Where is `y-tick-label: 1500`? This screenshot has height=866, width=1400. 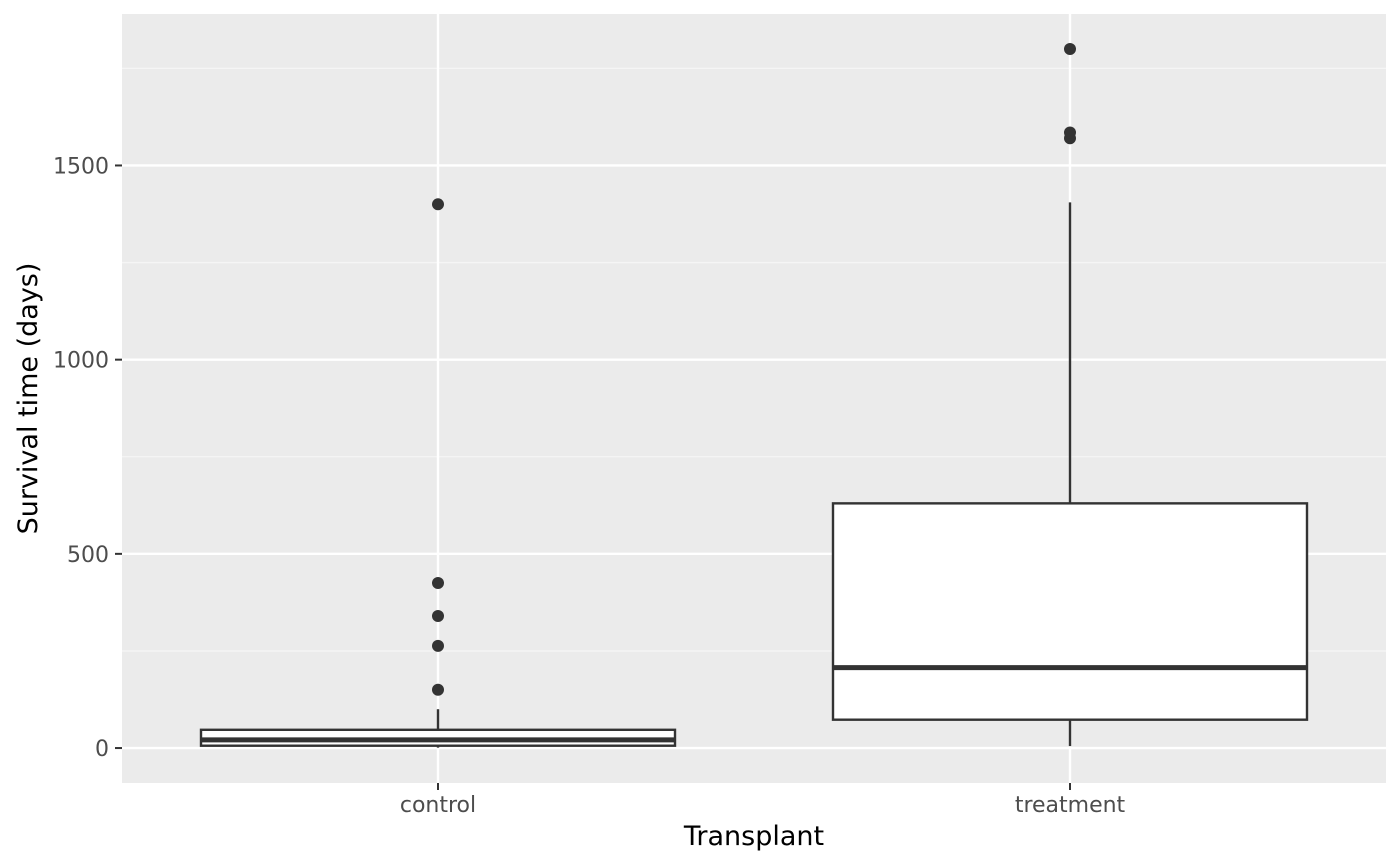
y-tick-label: 1500 is located at coordinates (81, 166).